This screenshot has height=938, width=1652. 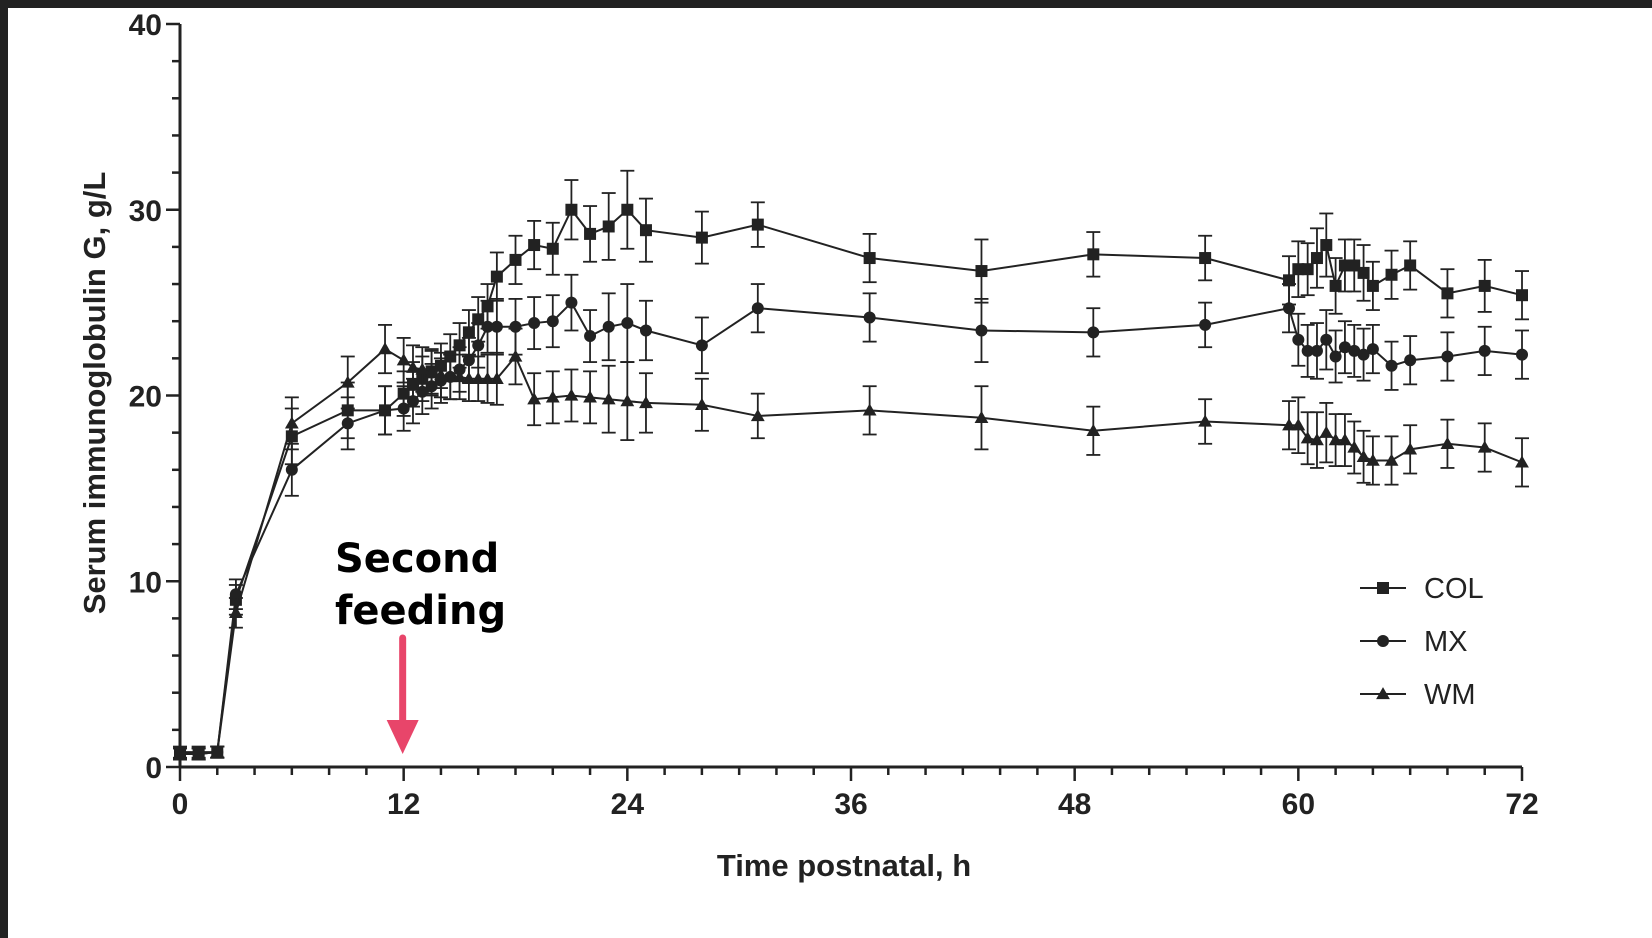 What do you see at coordinates (628, 804) in the screenshot?
I see `x-tick-label: 24` at bounding box center [628, 804].